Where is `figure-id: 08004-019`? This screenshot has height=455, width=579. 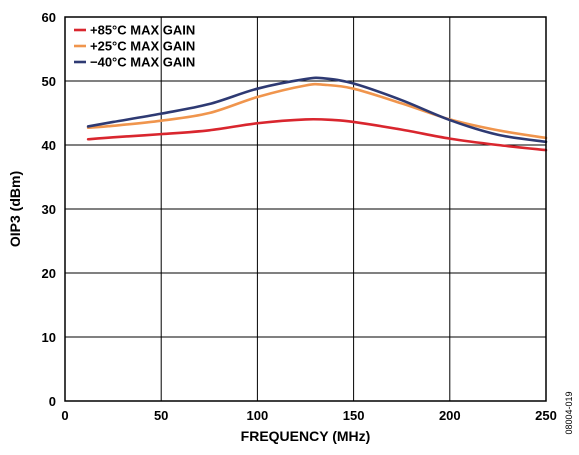
figure-id: 08004-019 is located at coordinates (569, 412).